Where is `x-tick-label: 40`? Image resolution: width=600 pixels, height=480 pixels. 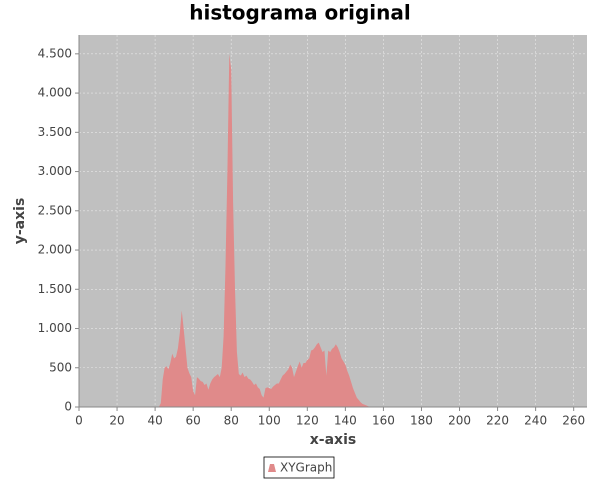
x-tick-label: 40 is located at coordinates (154, 421).